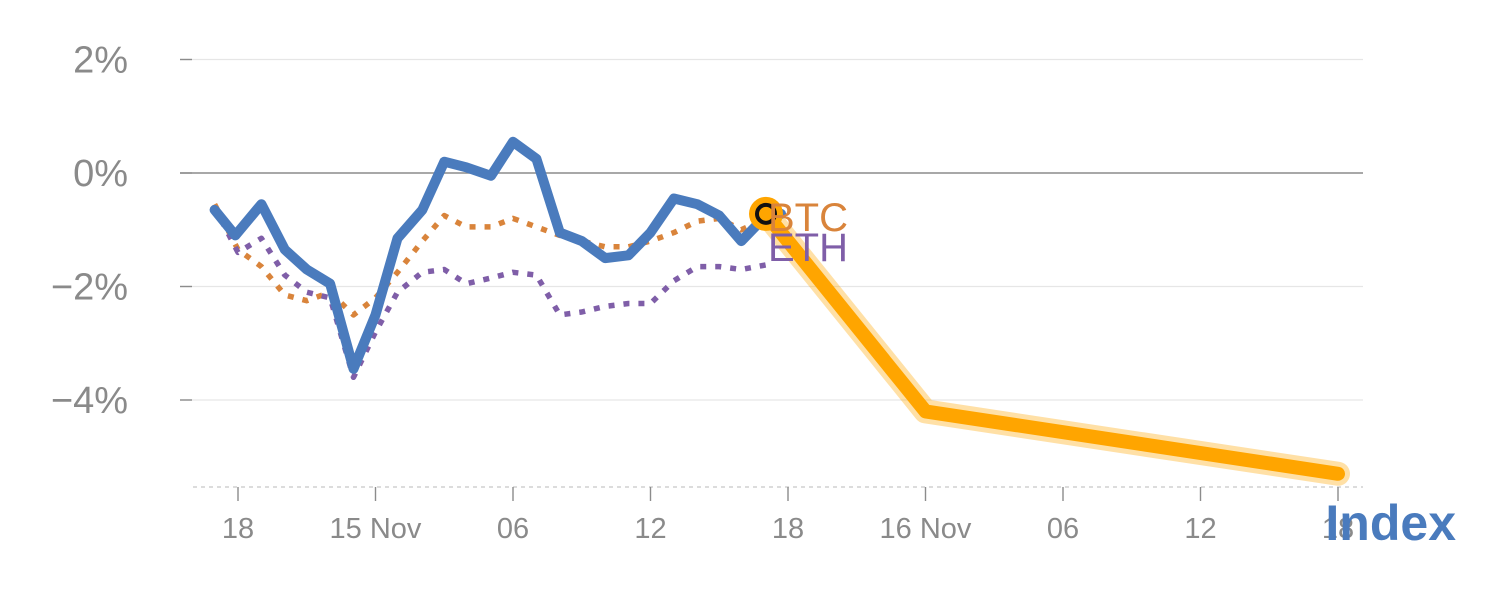 Image resolution: width=1500 pixels, height=600 pixels. Describe the element at coordinates (808, 218) in the screenshot. I see `end-label-btc: BTC` at that location.